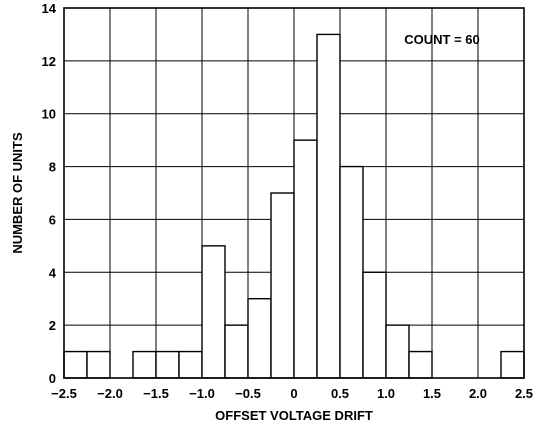  I want to click on y-axis-title: NUMBER OF UNITS, so click(17, 193).